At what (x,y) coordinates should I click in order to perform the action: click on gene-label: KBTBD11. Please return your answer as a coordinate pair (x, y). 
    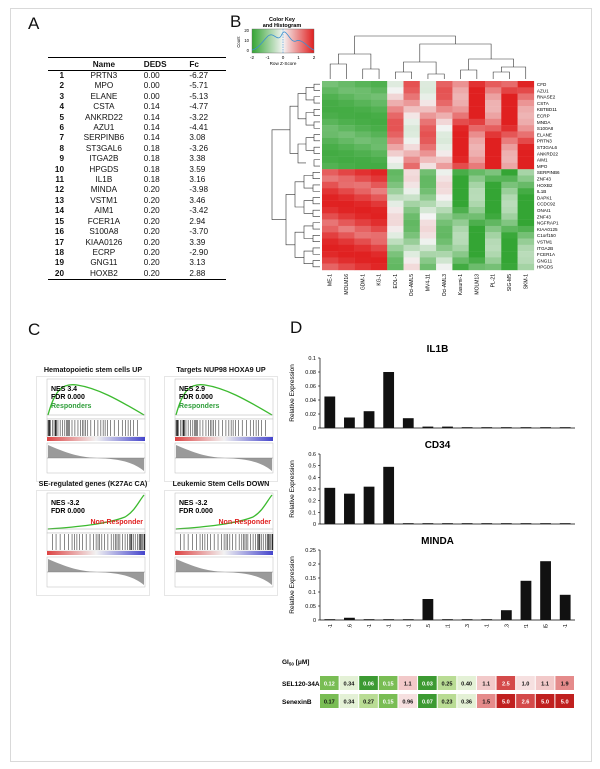
    Looking at the image, I should click on (547, 109).